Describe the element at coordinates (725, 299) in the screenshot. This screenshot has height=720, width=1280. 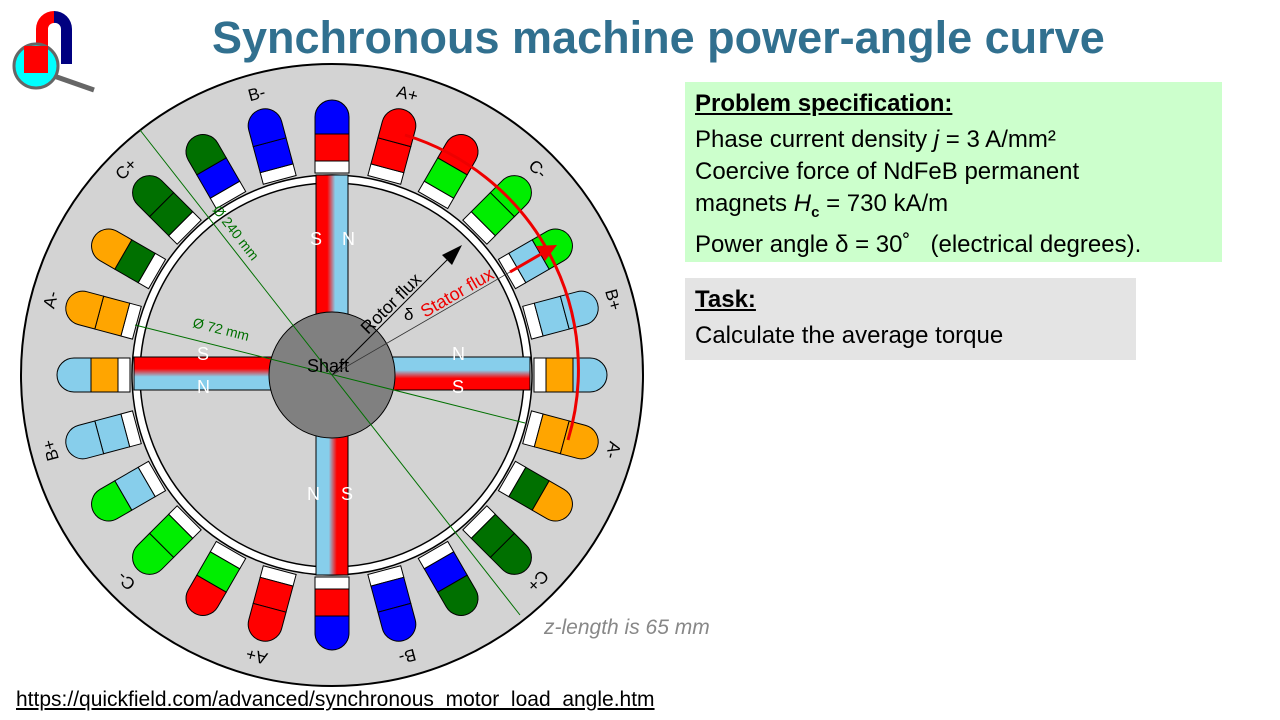
I see `task-heading: Task:` at that location.